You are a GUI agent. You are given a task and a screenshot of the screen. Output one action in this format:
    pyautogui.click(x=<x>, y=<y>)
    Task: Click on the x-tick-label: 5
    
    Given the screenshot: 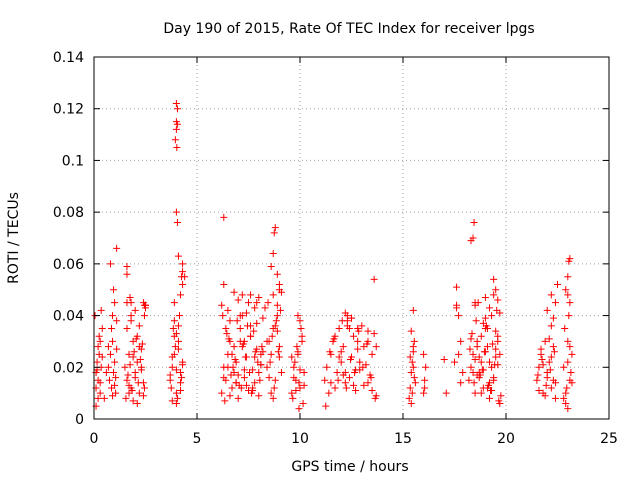 What is the action you would take?
    pyautogui.click(x=197, y=439)
    